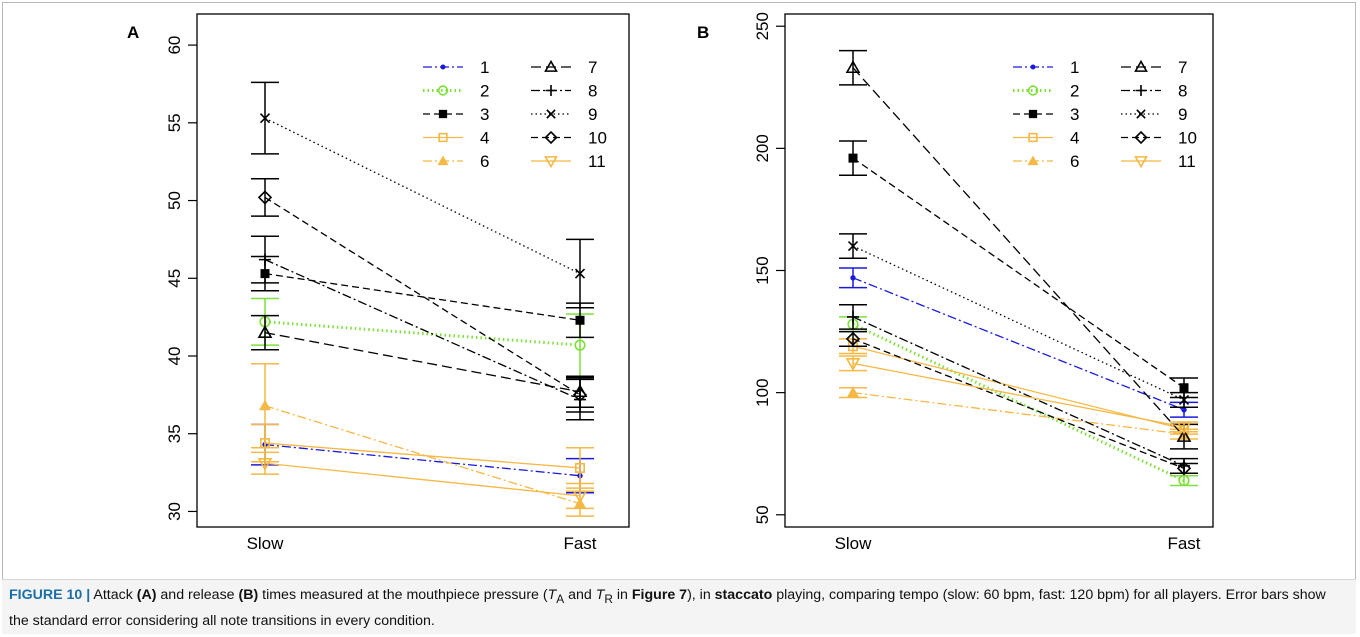 The width and height of the screenshot is (1360, 637). I want to click on panel-label: A, so click(133, 32).